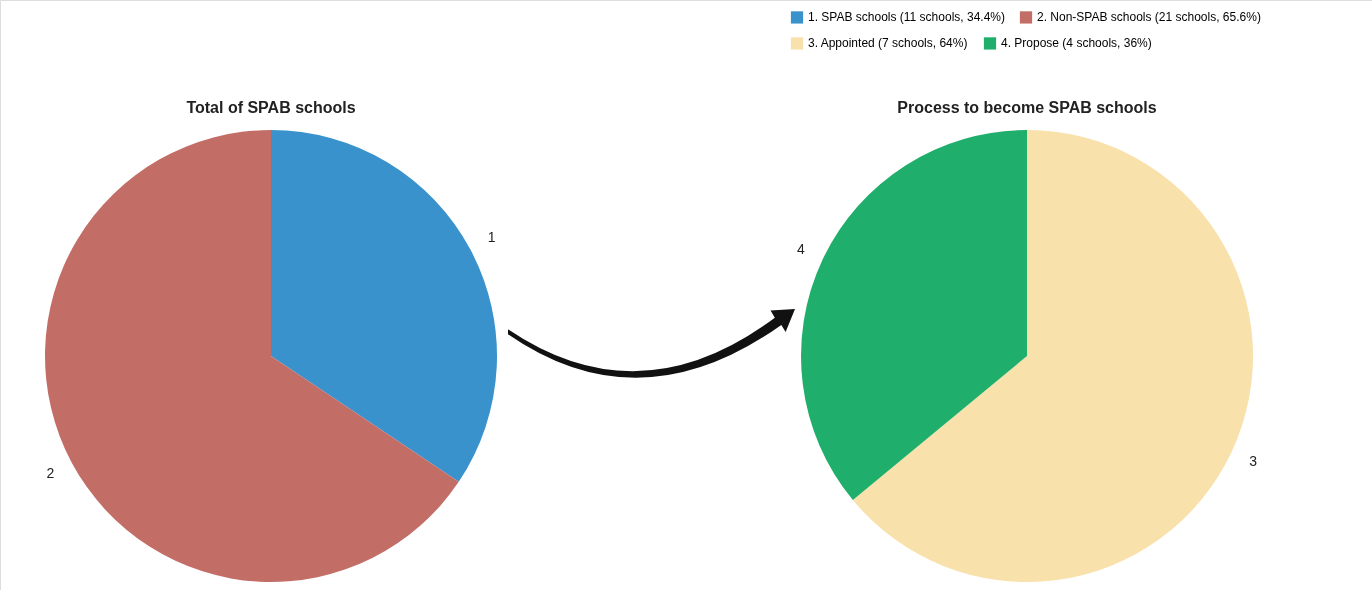  What do you see at coordinates (1253, 461) in the screenshot?
I see `text: 3` at bounding box center [1253, 461].